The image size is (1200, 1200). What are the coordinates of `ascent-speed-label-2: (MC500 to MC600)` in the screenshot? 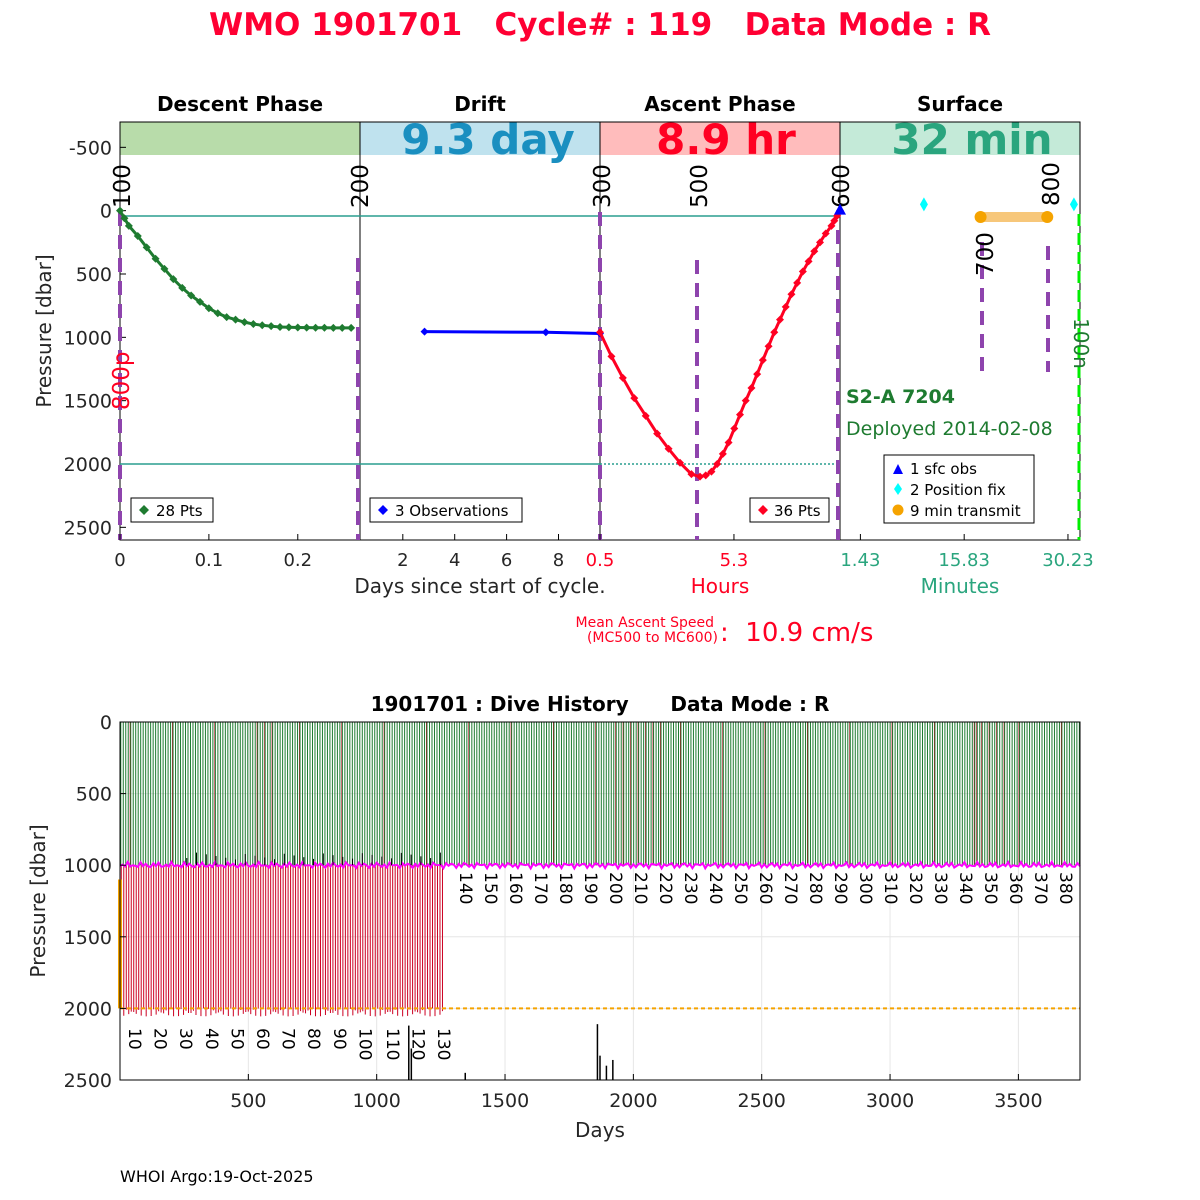 It's located at (652, 638).